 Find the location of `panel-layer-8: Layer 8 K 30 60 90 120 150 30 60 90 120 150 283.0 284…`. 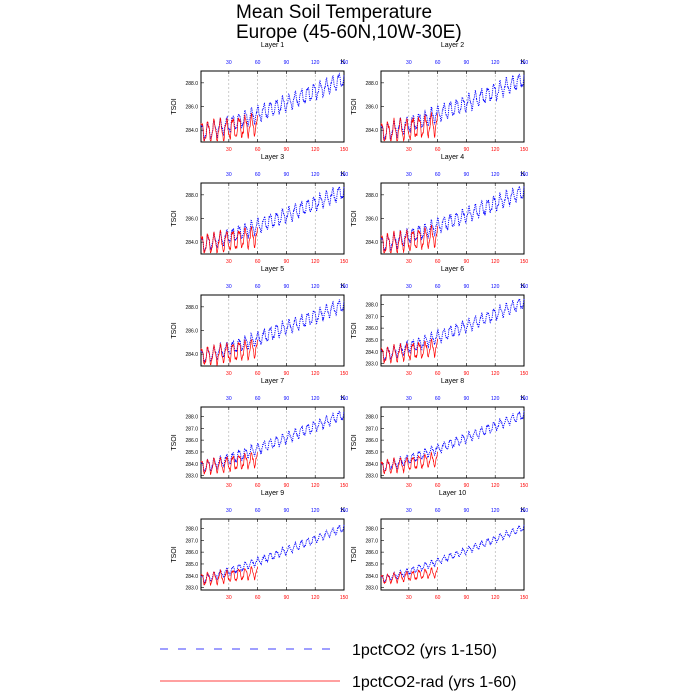

panel-layer-8: Layer 8 K 30 60 90 120 150 30 60 90 120 150 283.0 284… is located at coordinates (439, 433).